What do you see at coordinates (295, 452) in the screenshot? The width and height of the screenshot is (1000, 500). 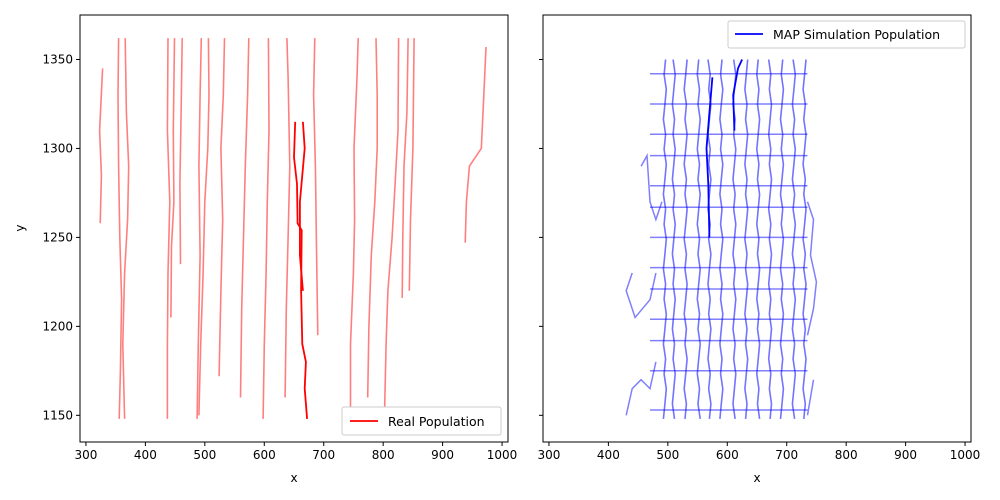 I see `left-x-ticks: 300 400 500 600 700 800 900 1000` at bounding box center [295, 452].